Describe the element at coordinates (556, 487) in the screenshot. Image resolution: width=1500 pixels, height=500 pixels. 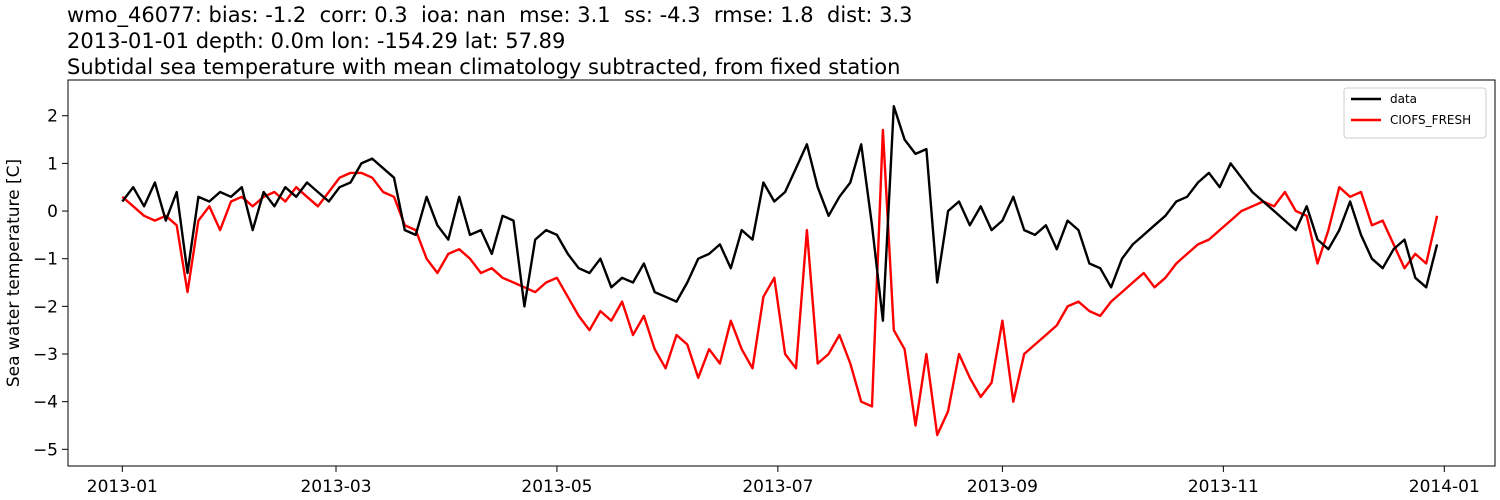
I see `x-tick-label: 2013-05` at that location.